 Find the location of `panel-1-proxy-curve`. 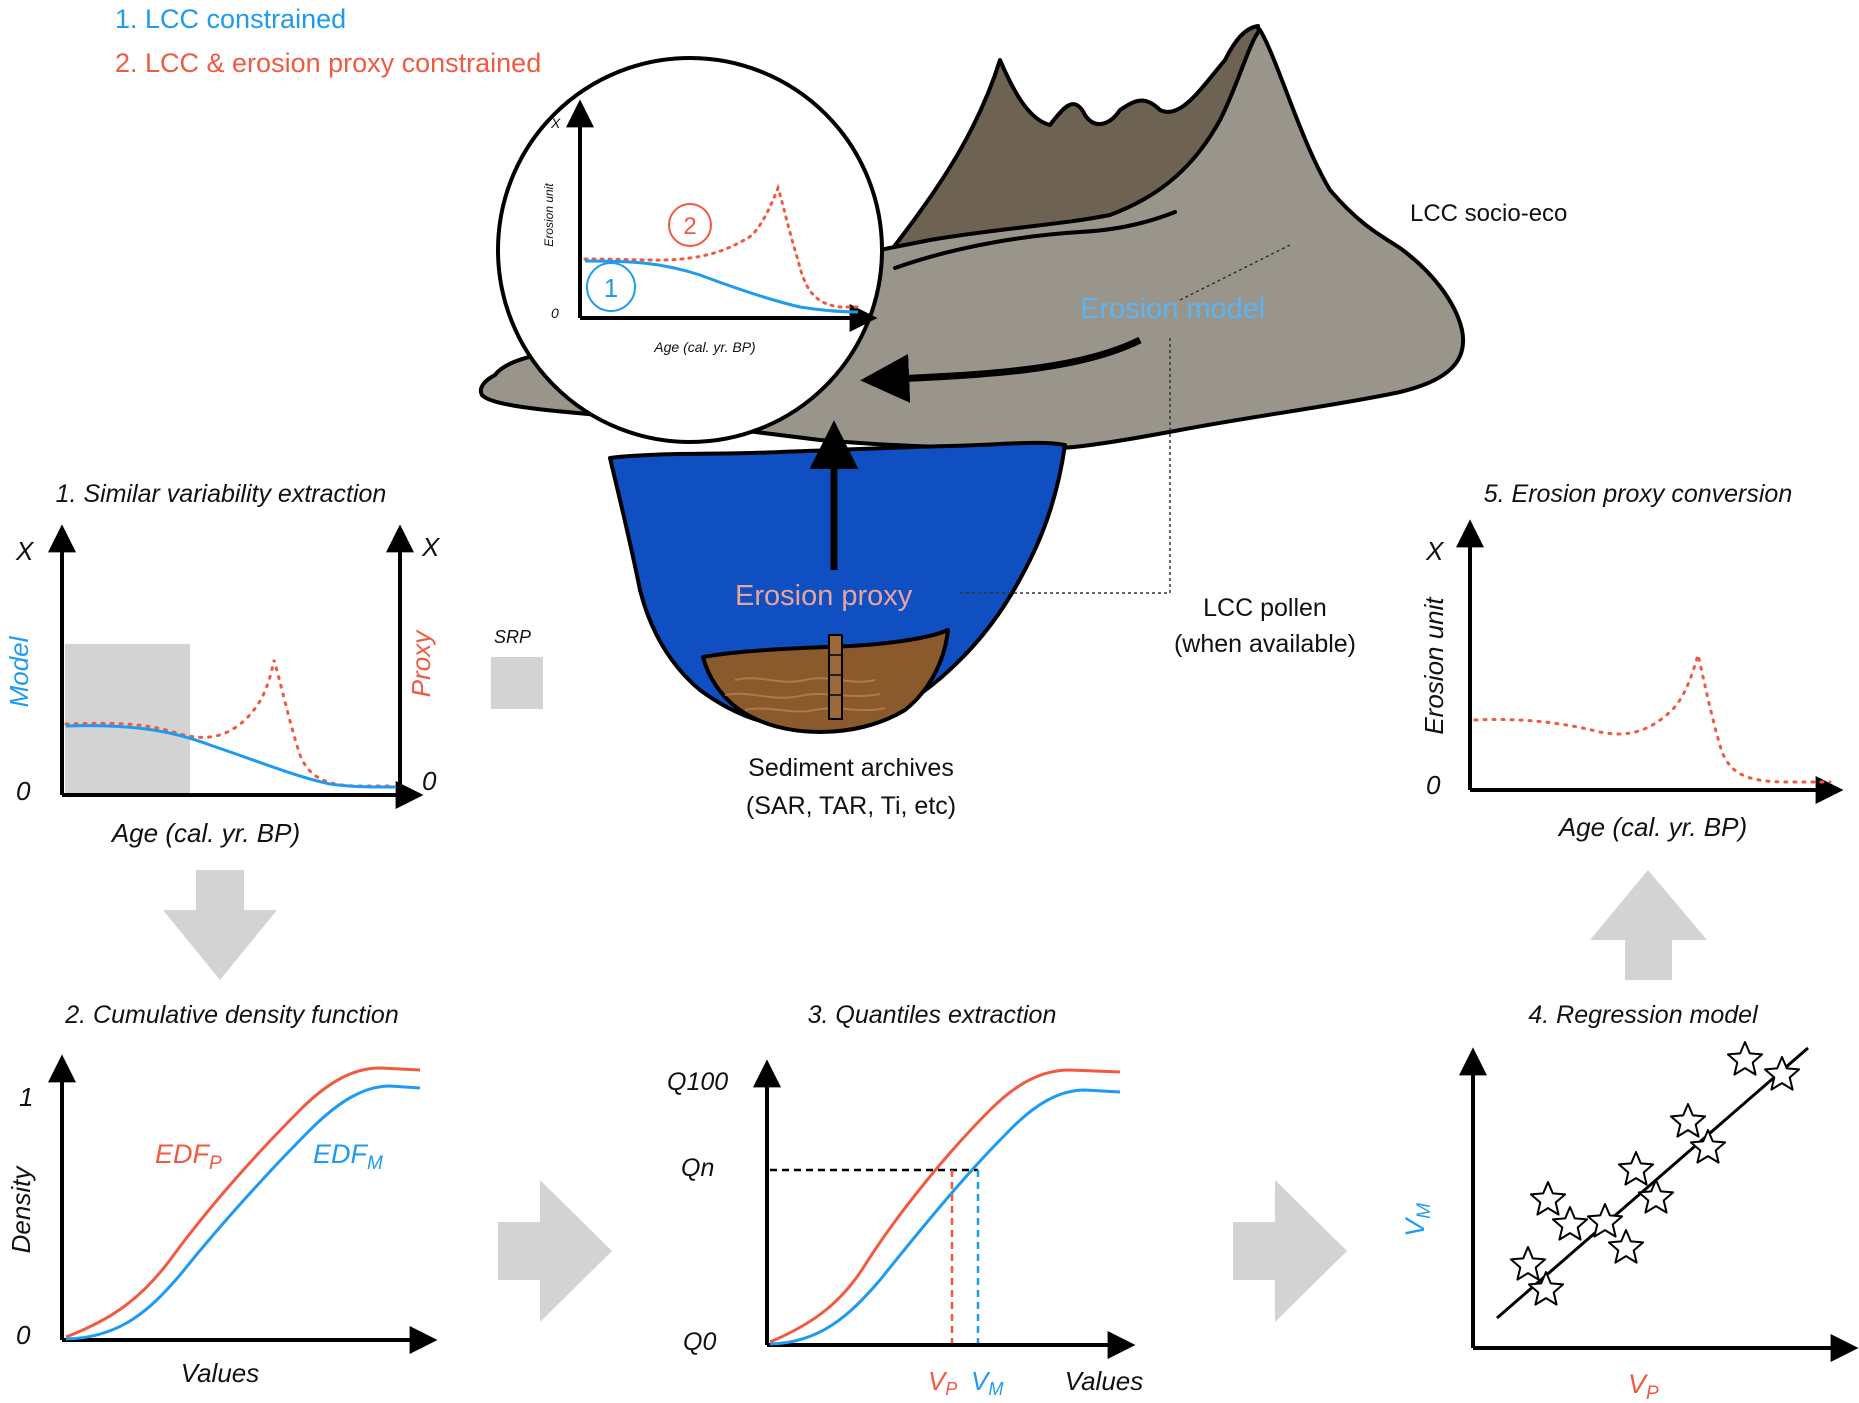

panel-1-proxy-curve is located at coordinates (230, 723).